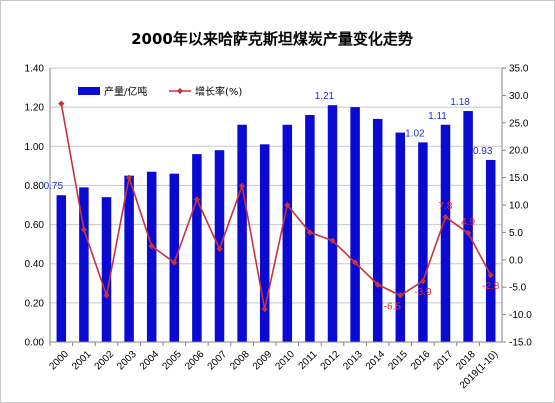 Image resolution: width=555 pixels, height=403 pixels. What do you see at coordinates (218, 361) in the screenshot?
I see `x-axis-tick-label: 2007` at bounding box center [218, 361].